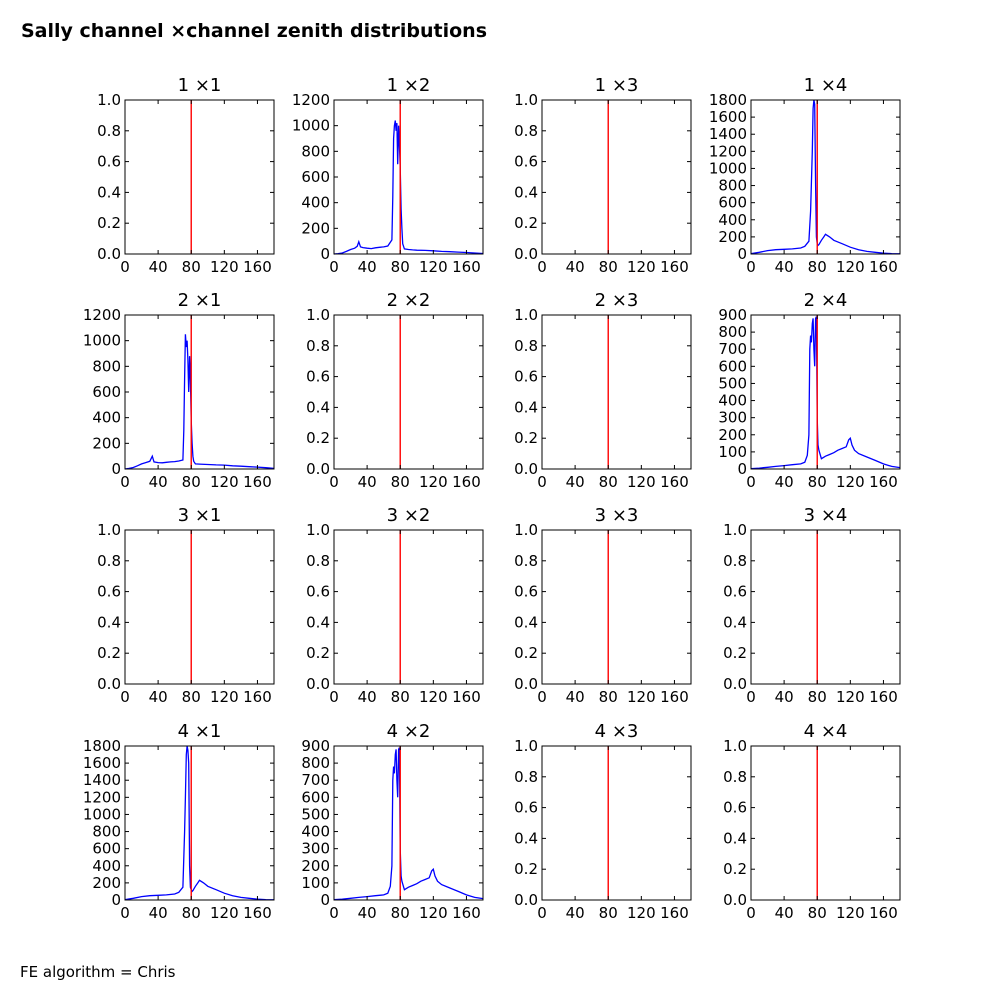 This screenshot has width=1000, height=1000. What do you see at coordinates (812, 821) in the screenshot?
I see `panel-4-4: 4 ×4 0 40 80 120 160 0.0 0.2 0.4 0.6 0.8 1.0` at bounding box center [812, 821].